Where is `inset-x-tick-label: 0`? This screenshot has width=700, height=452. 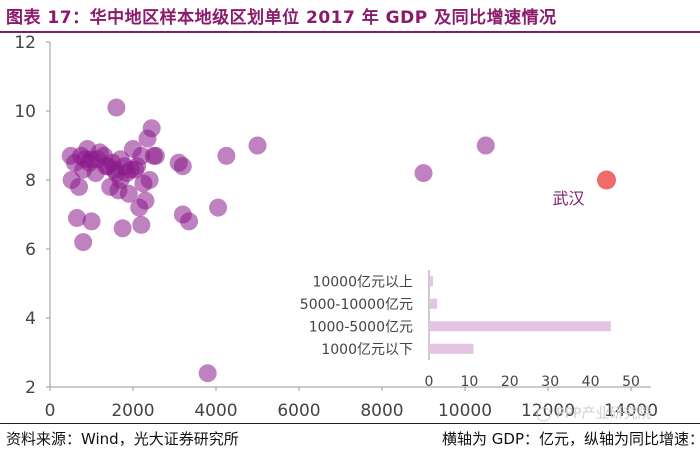 inset-x-tick-label: 0 is located at coordinates (429, 382).